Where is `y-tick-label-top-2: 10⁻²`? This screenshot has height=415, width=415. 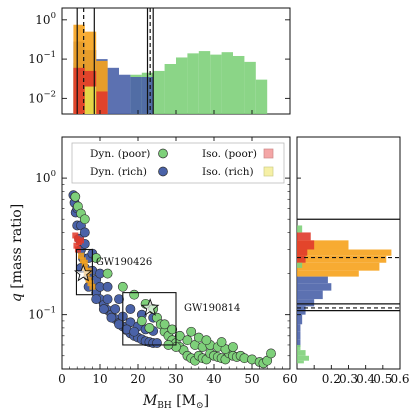
y-tick-label-top-2: 10⁻² is located at coordinates (42, 97).